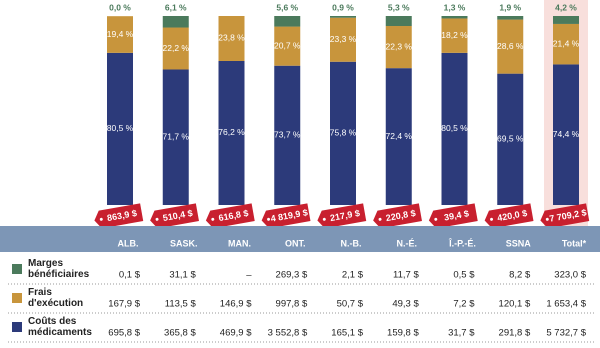 The width and height of the screenshot is (600, 348). I want to click on value-label: 74,4 %, so click(566, 134).